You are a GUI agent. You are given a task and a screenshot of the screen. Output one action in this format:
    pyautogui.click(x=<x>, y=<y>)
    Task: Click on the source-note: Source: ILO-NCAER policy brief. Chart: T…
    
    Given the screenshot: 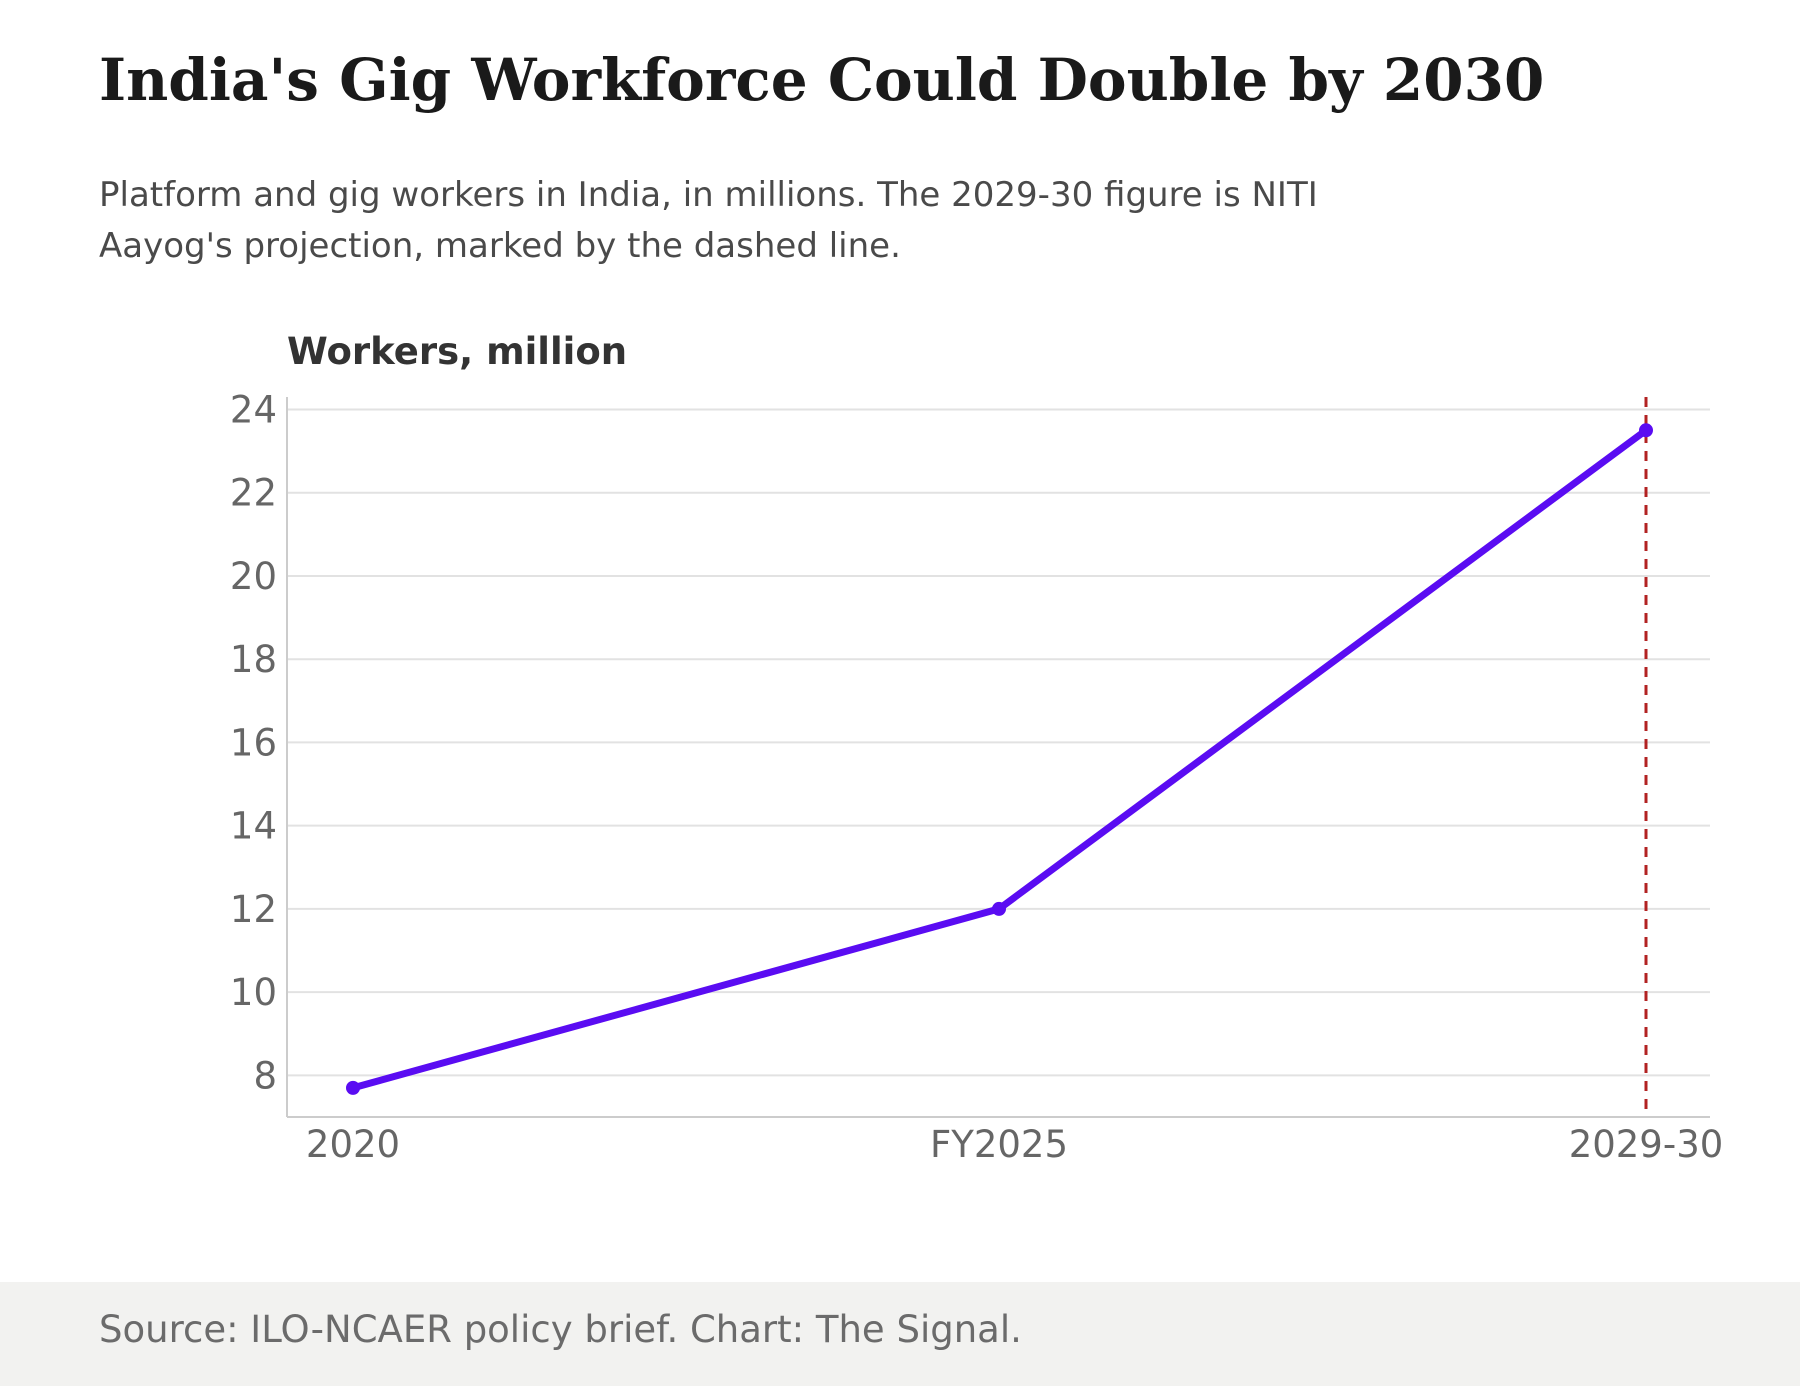 What is the action you would take?
    pyautogui.click(x=560, y=1329)
    